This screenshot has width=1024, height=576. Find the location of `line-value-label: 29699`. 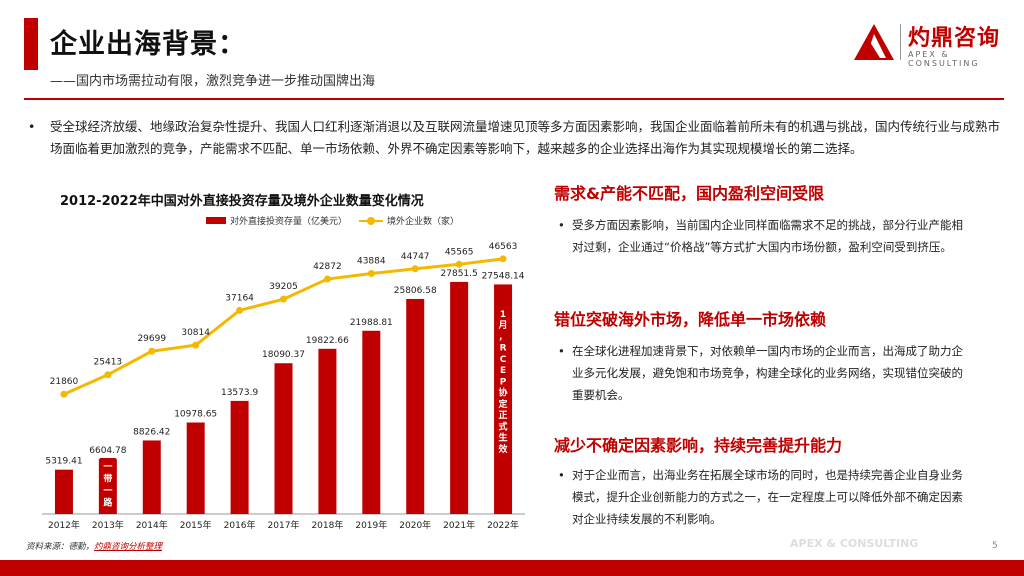

line-value-label: 29699 is located at coordinates (151, 339).